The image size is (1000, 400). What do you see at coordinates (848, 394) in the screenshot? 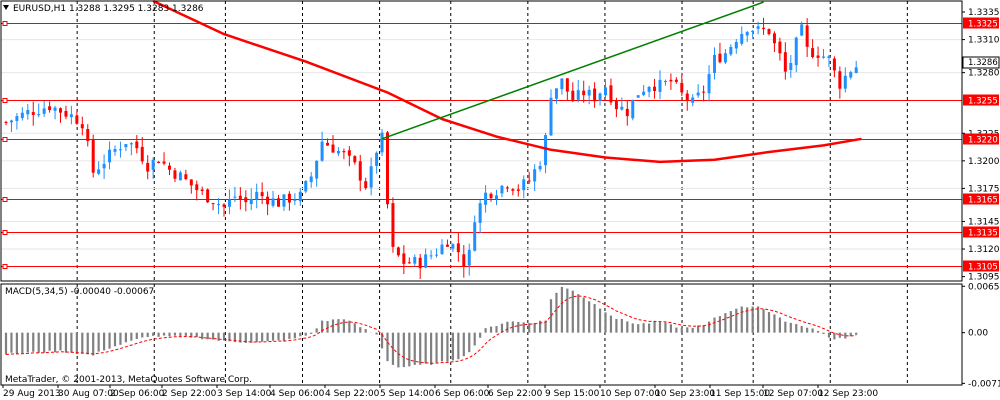
I see `time-tick-label: 12 Sep 23:00` at bounding box center [848, 394].